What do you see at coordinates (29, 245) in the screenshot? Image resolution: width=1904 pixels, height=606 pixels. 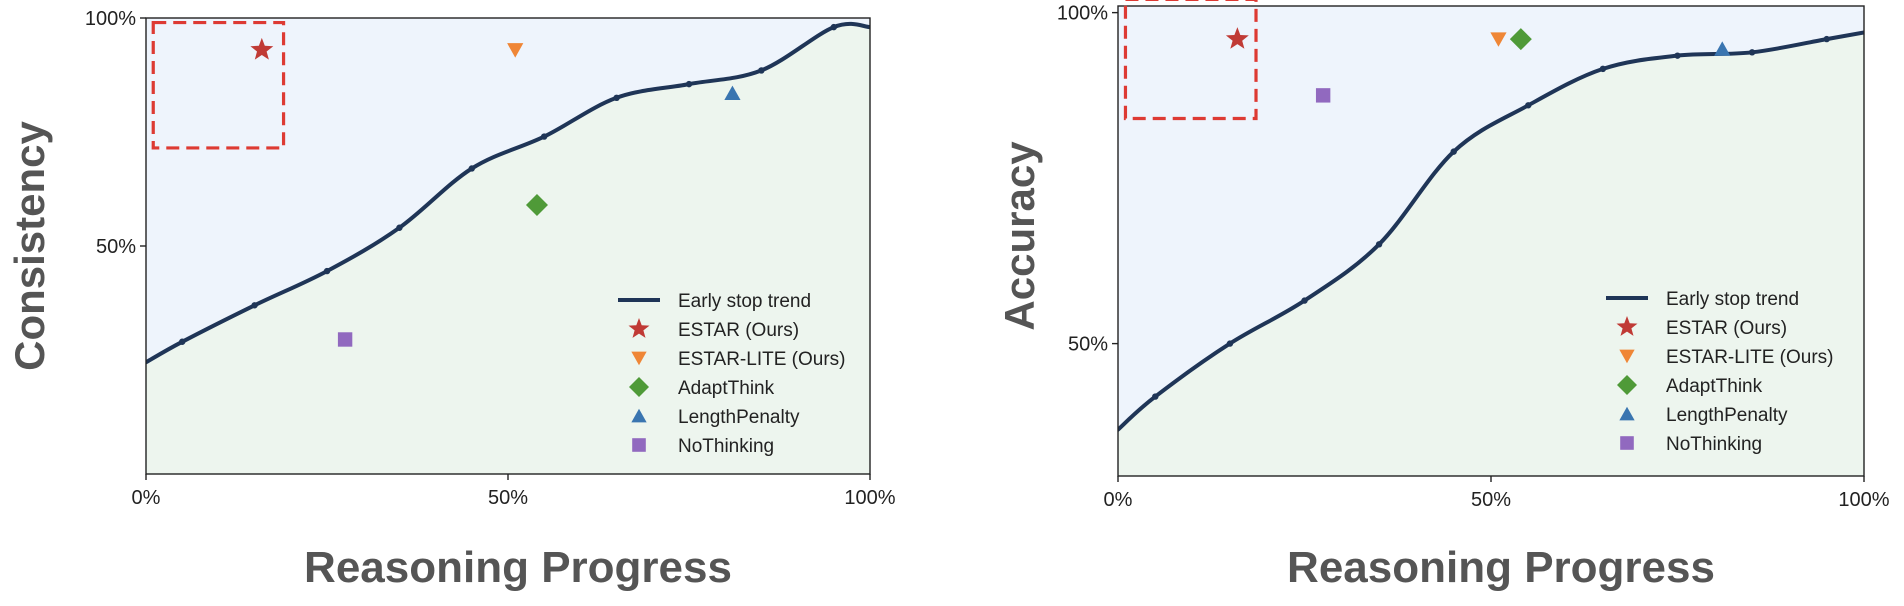 I see `y-axis-title: Consistency` at bounding box center [29, 245].